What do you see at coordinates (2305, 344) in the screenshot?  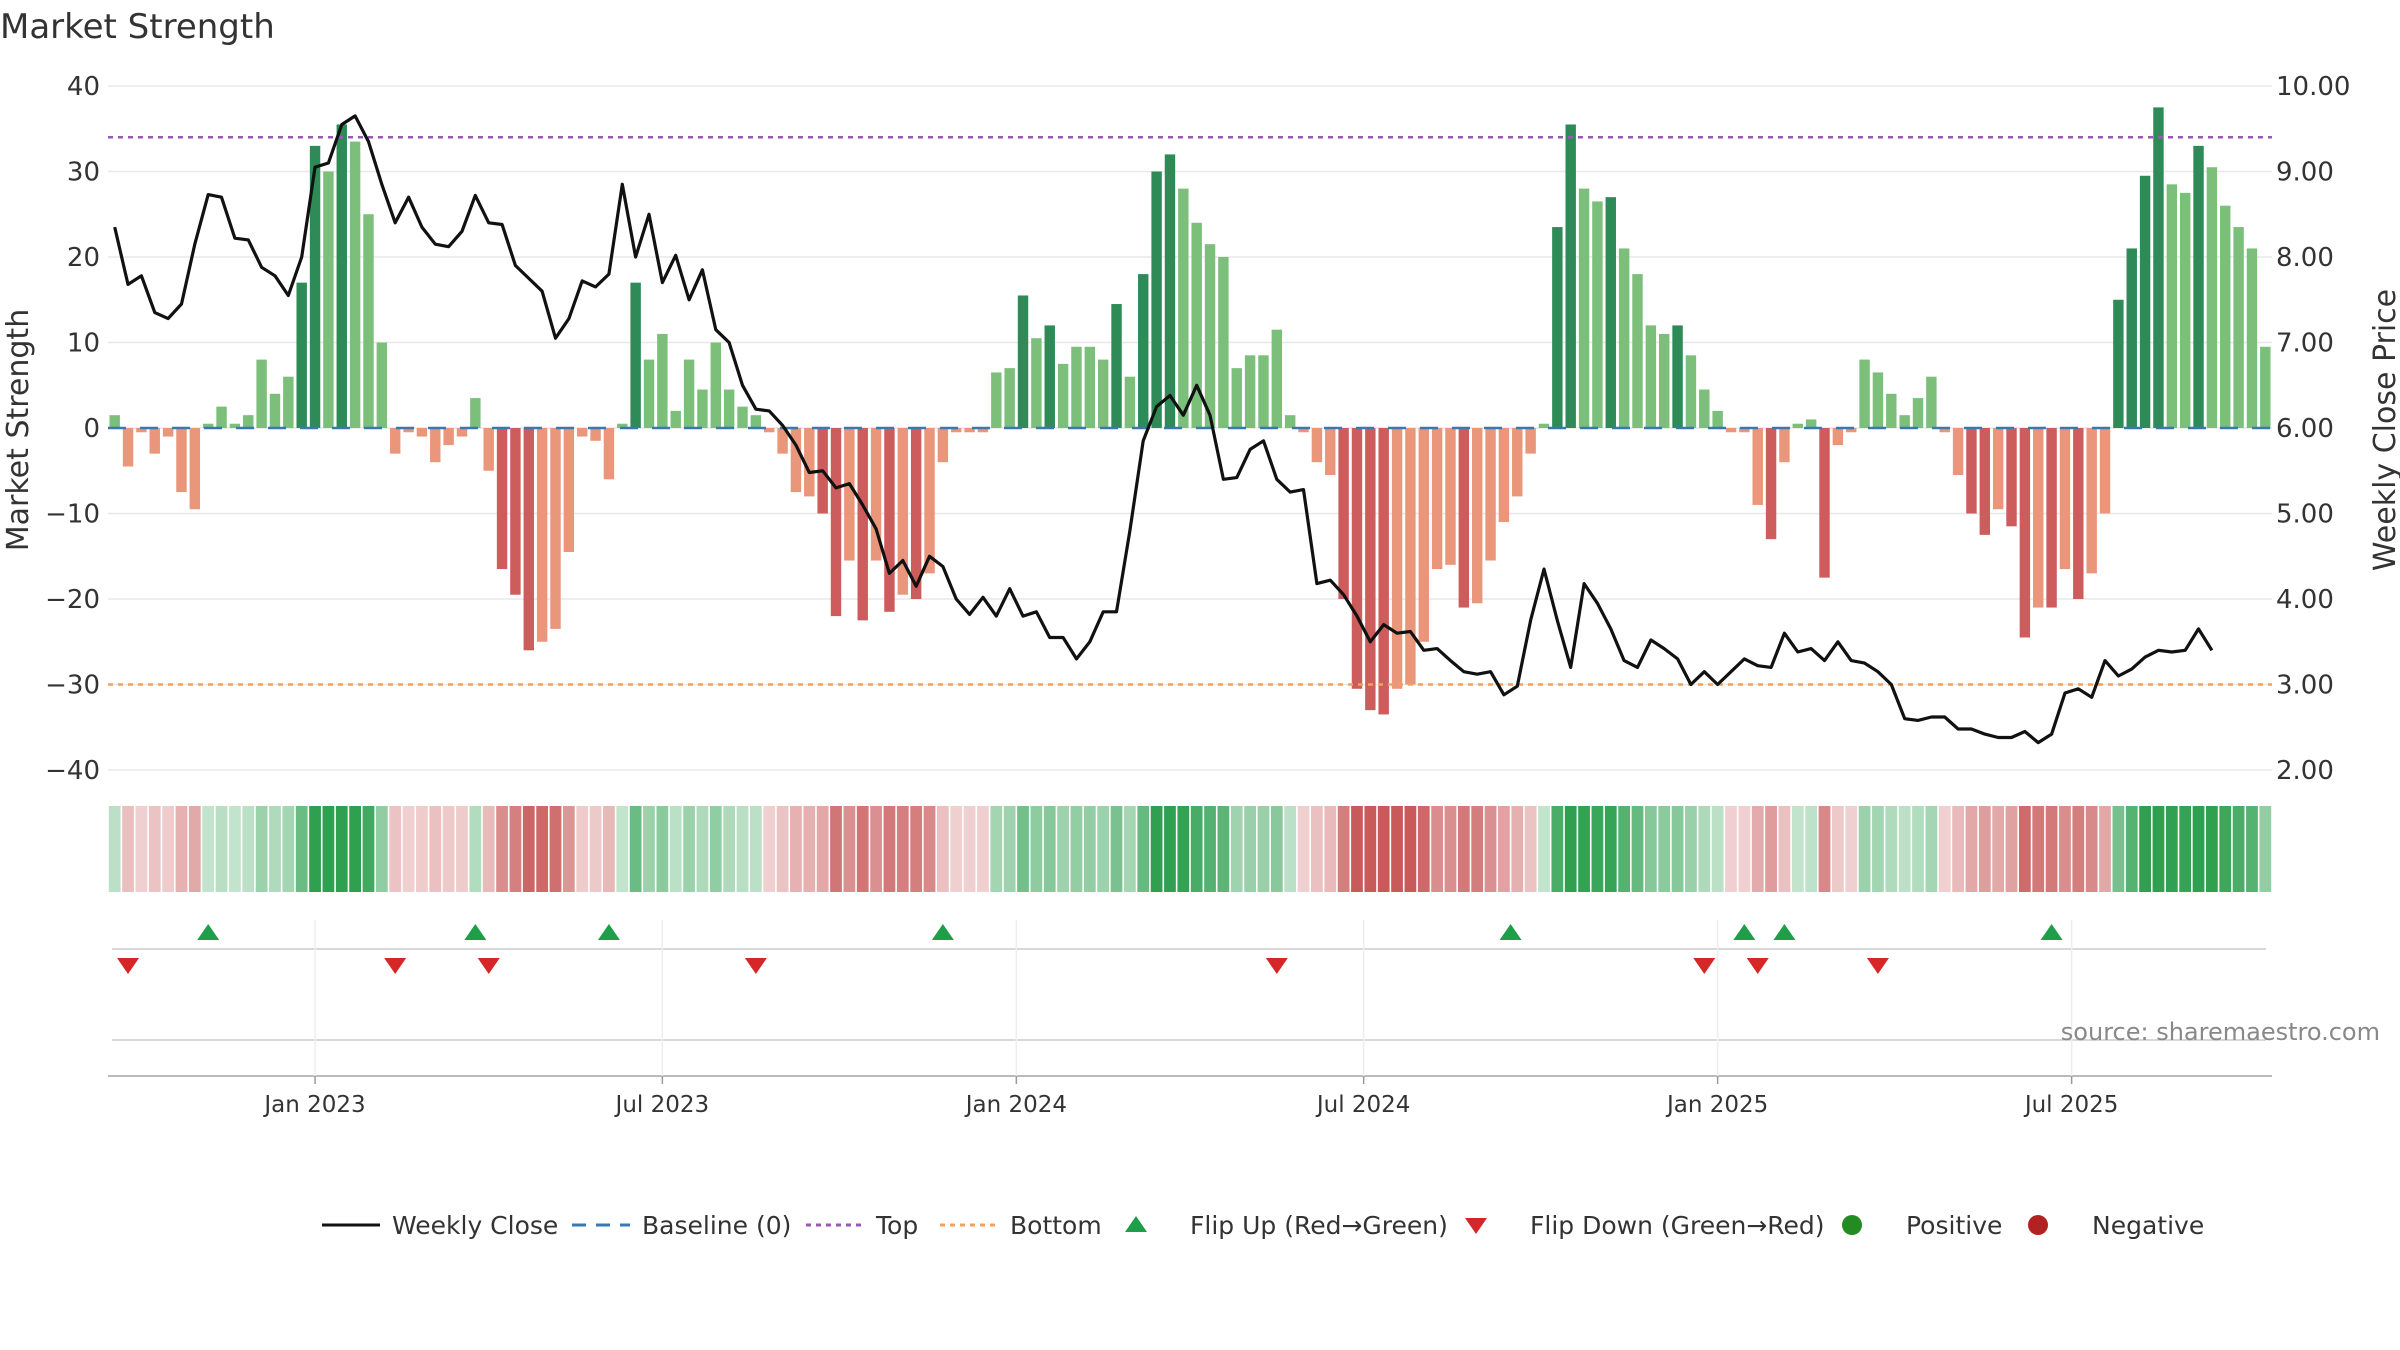 I see `y-tick-right-label: 7.00` at bounding box center [2305, 344].